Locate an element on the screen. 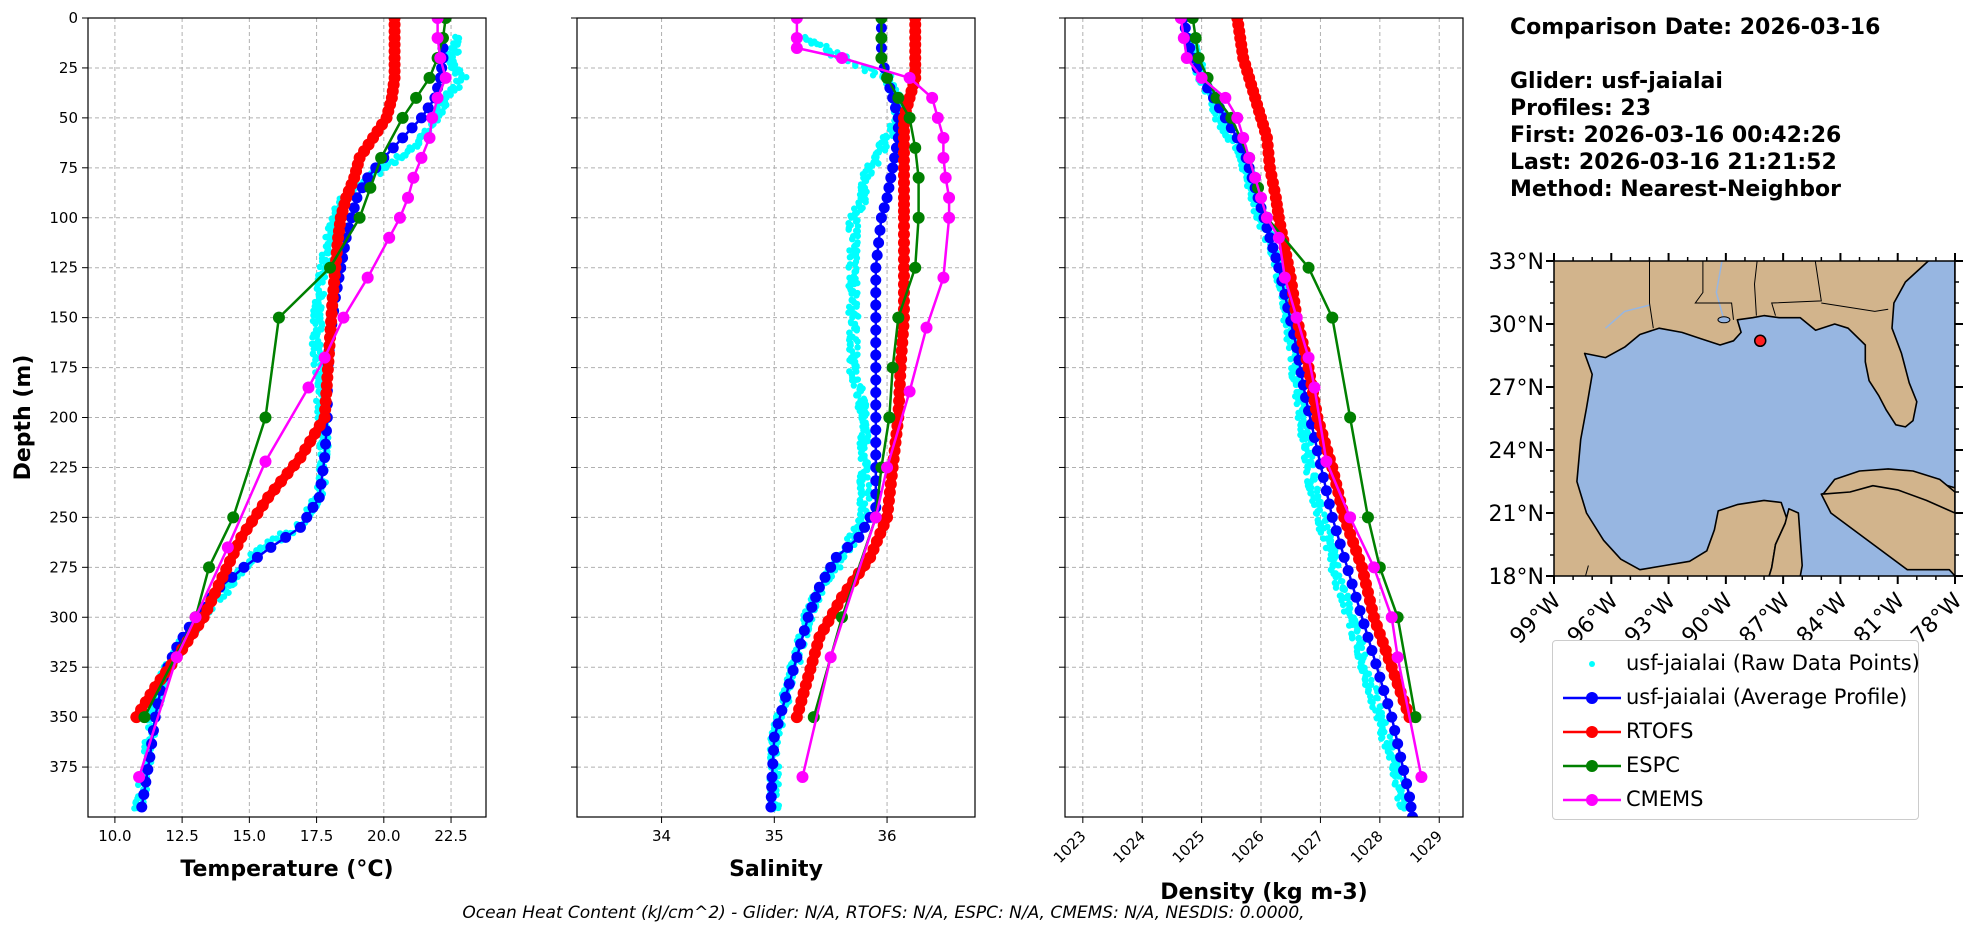 Image resolution: width=1987 pixels, height=934 pixels. lat-label: 21°N is located at coordinates (1516, 514).